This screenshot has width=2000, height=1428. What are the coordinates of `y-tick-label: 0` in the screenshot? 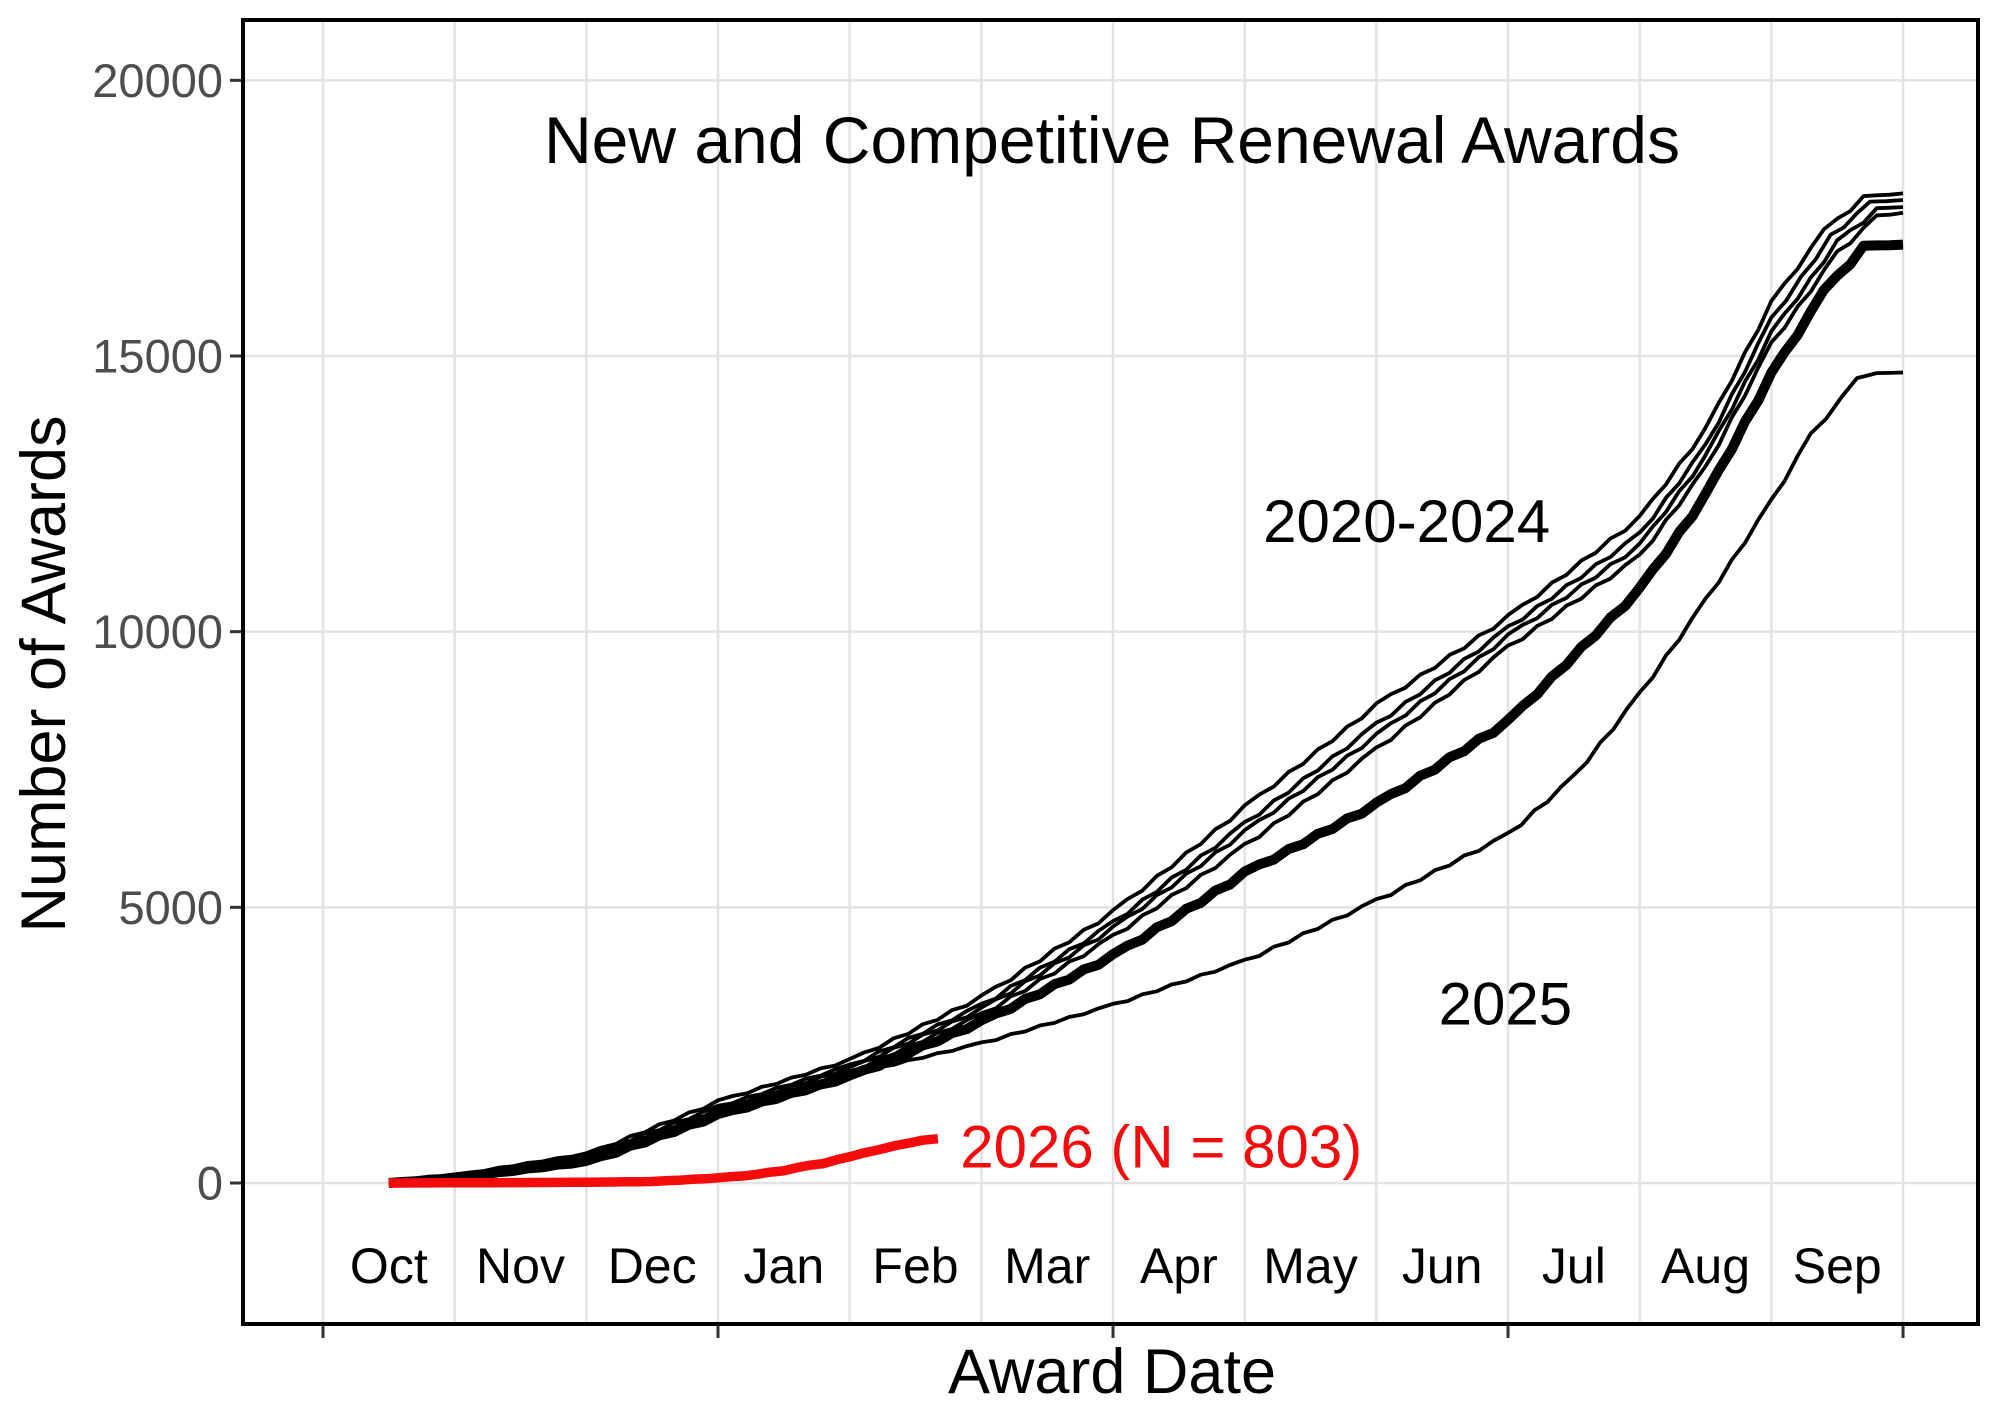 It's located at (210, 1183).